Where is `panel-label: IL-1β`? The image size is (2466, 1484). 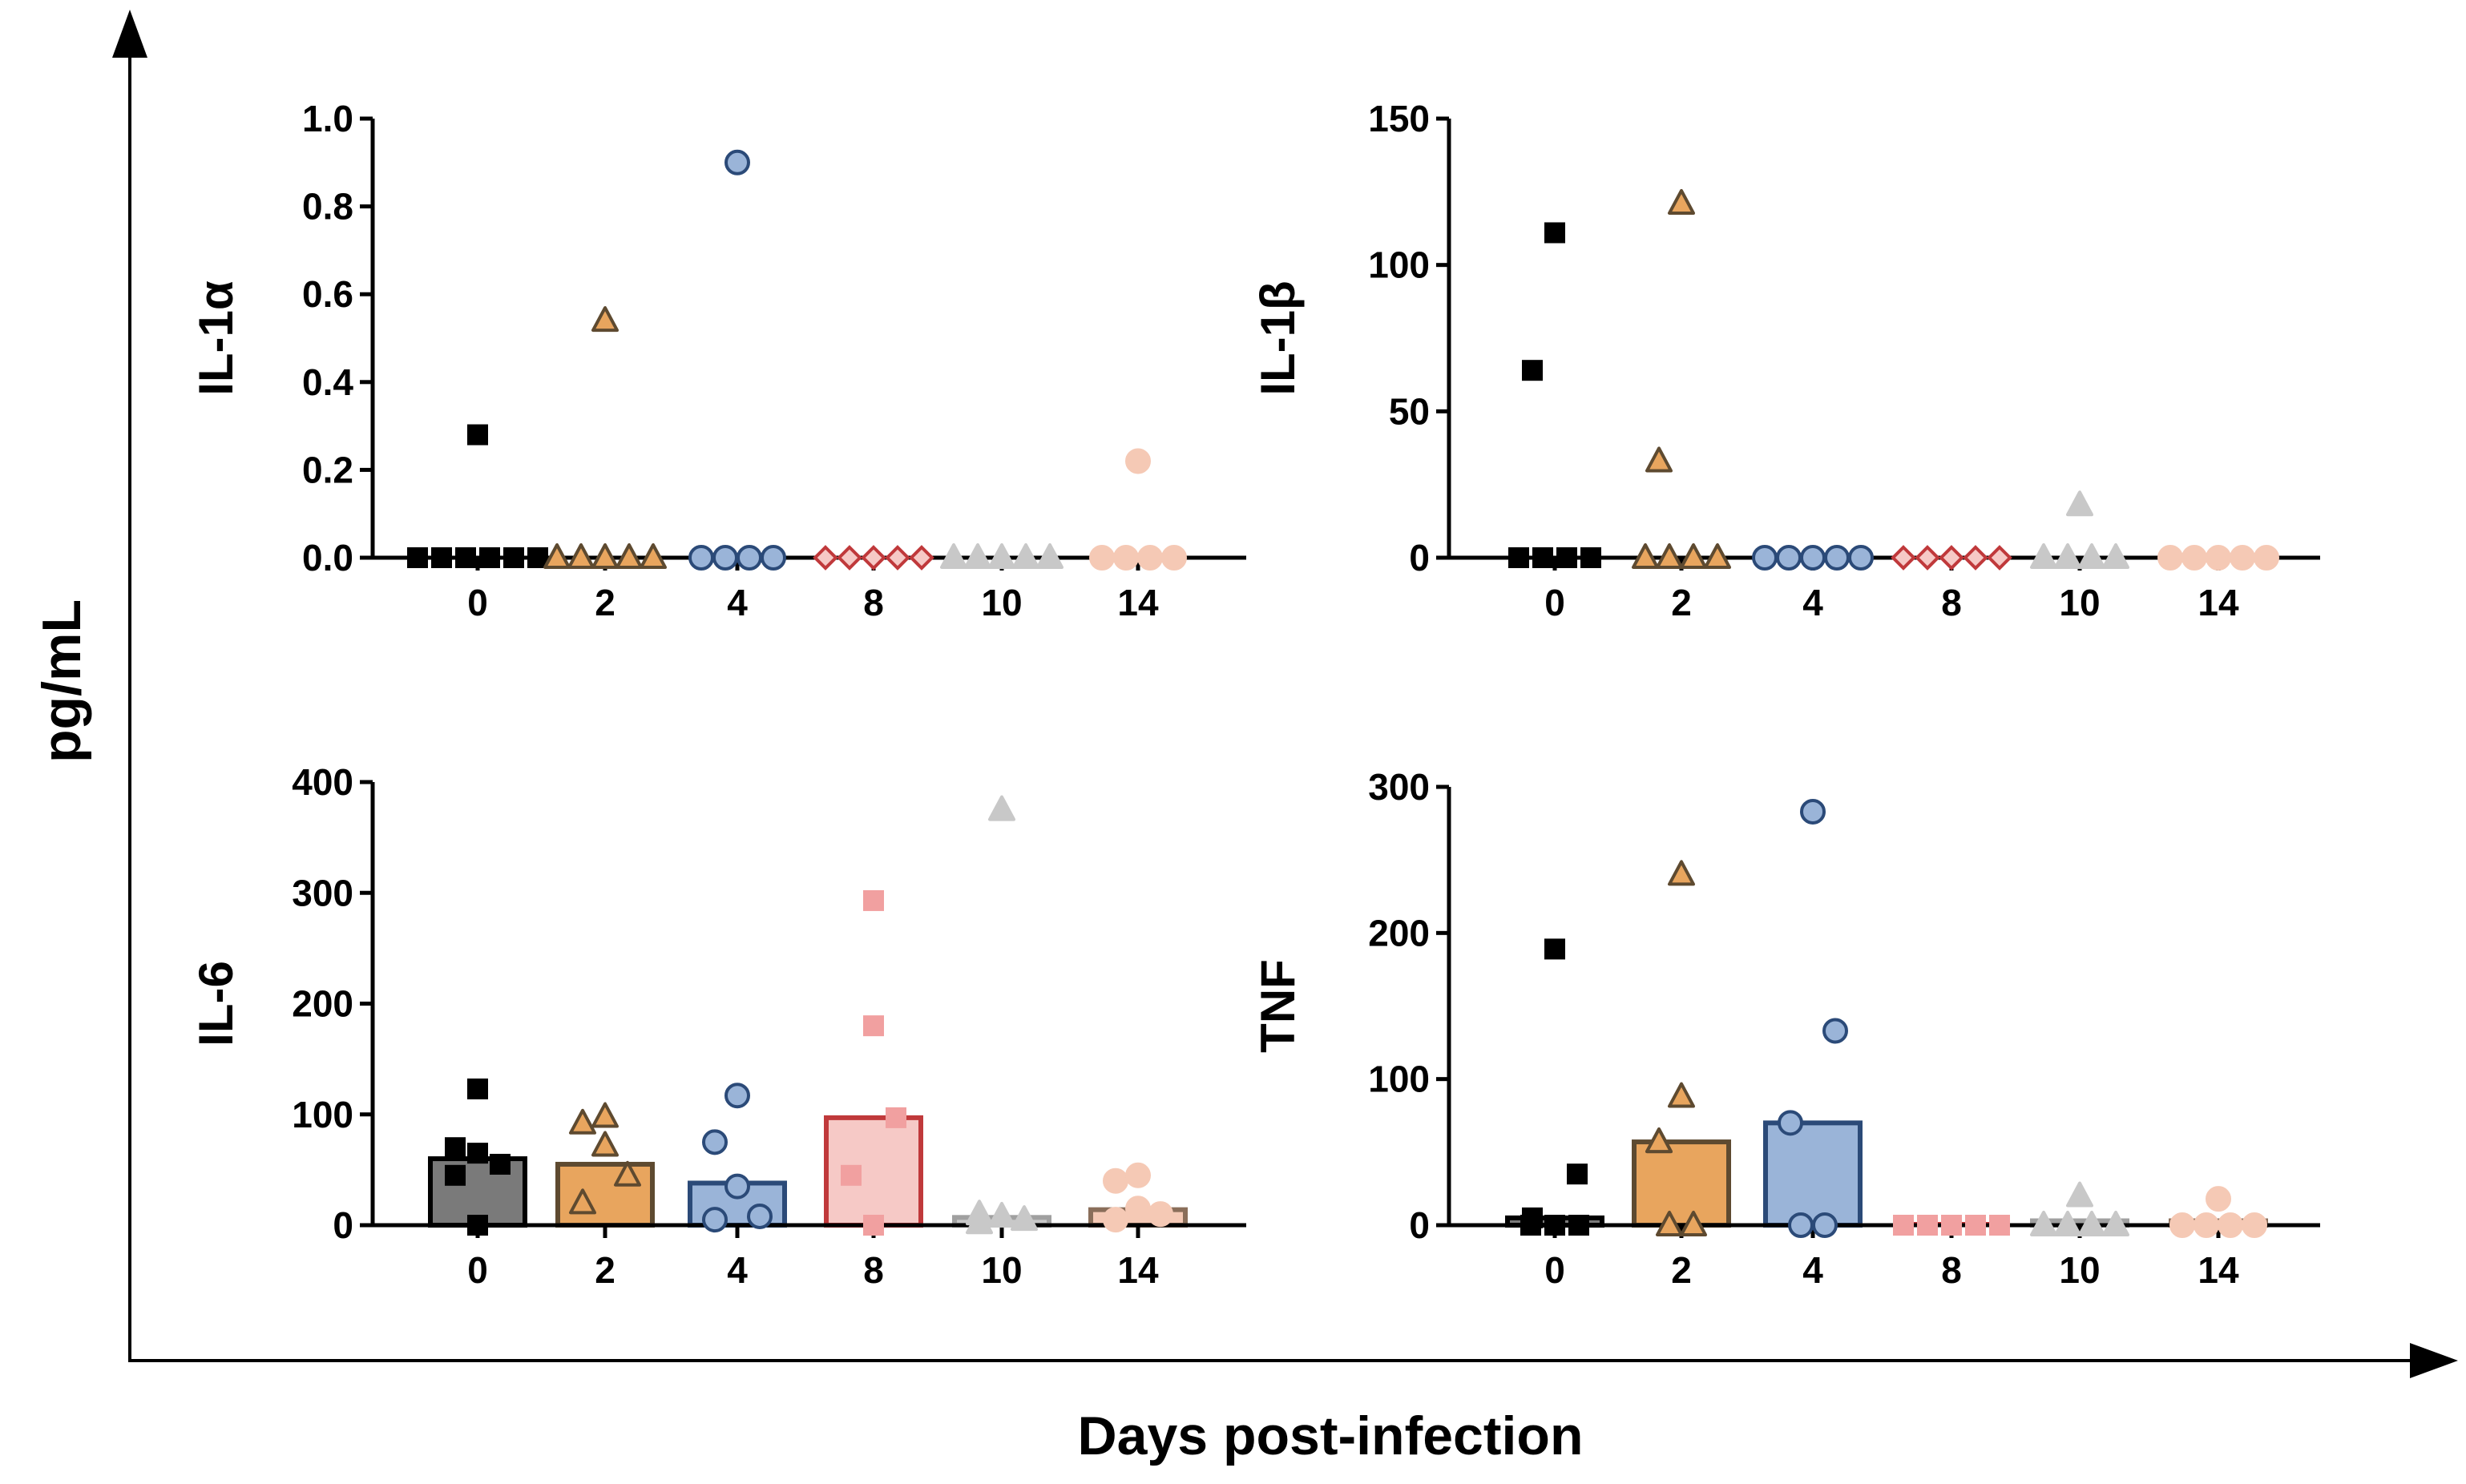 panel-label: IL-1β is located at coordinates (1278, 338).